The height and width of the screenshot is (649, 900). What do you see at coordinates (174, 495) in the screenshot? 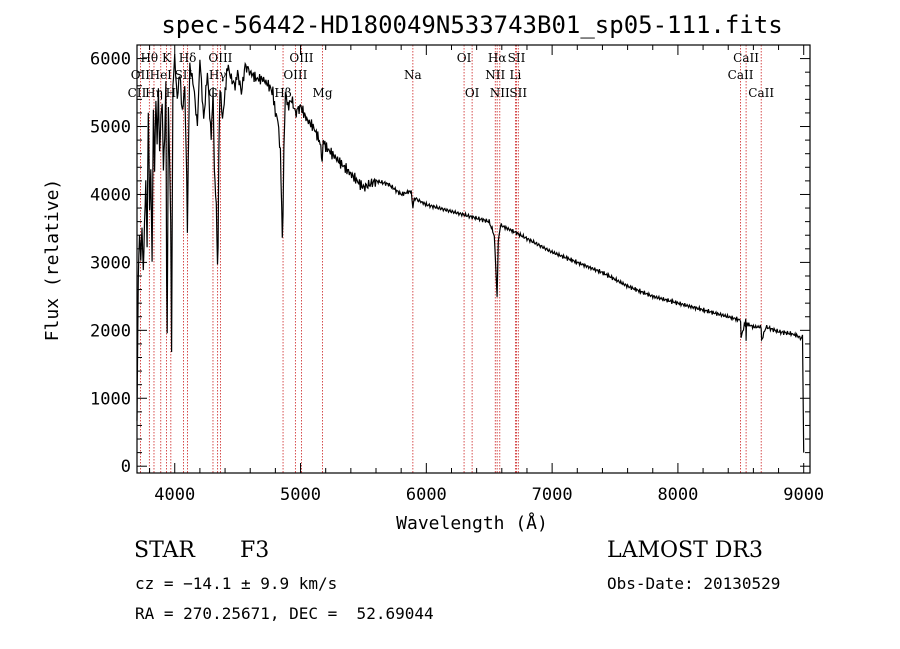
I see `x-tick-label-0: 4000` at bounding box center [174, 495].